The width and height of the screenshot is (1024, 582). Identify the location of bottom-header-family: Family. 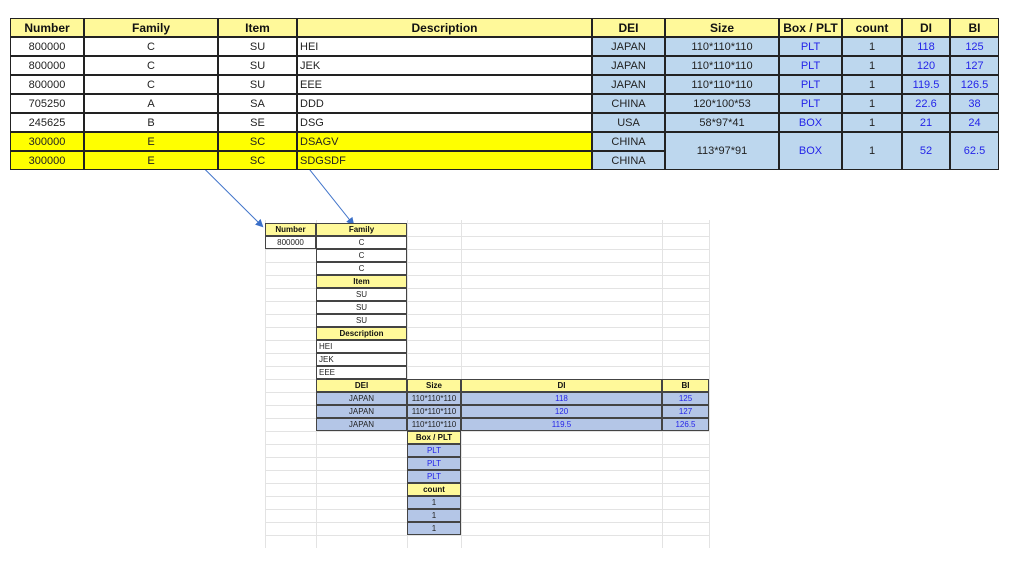
(361, 229).